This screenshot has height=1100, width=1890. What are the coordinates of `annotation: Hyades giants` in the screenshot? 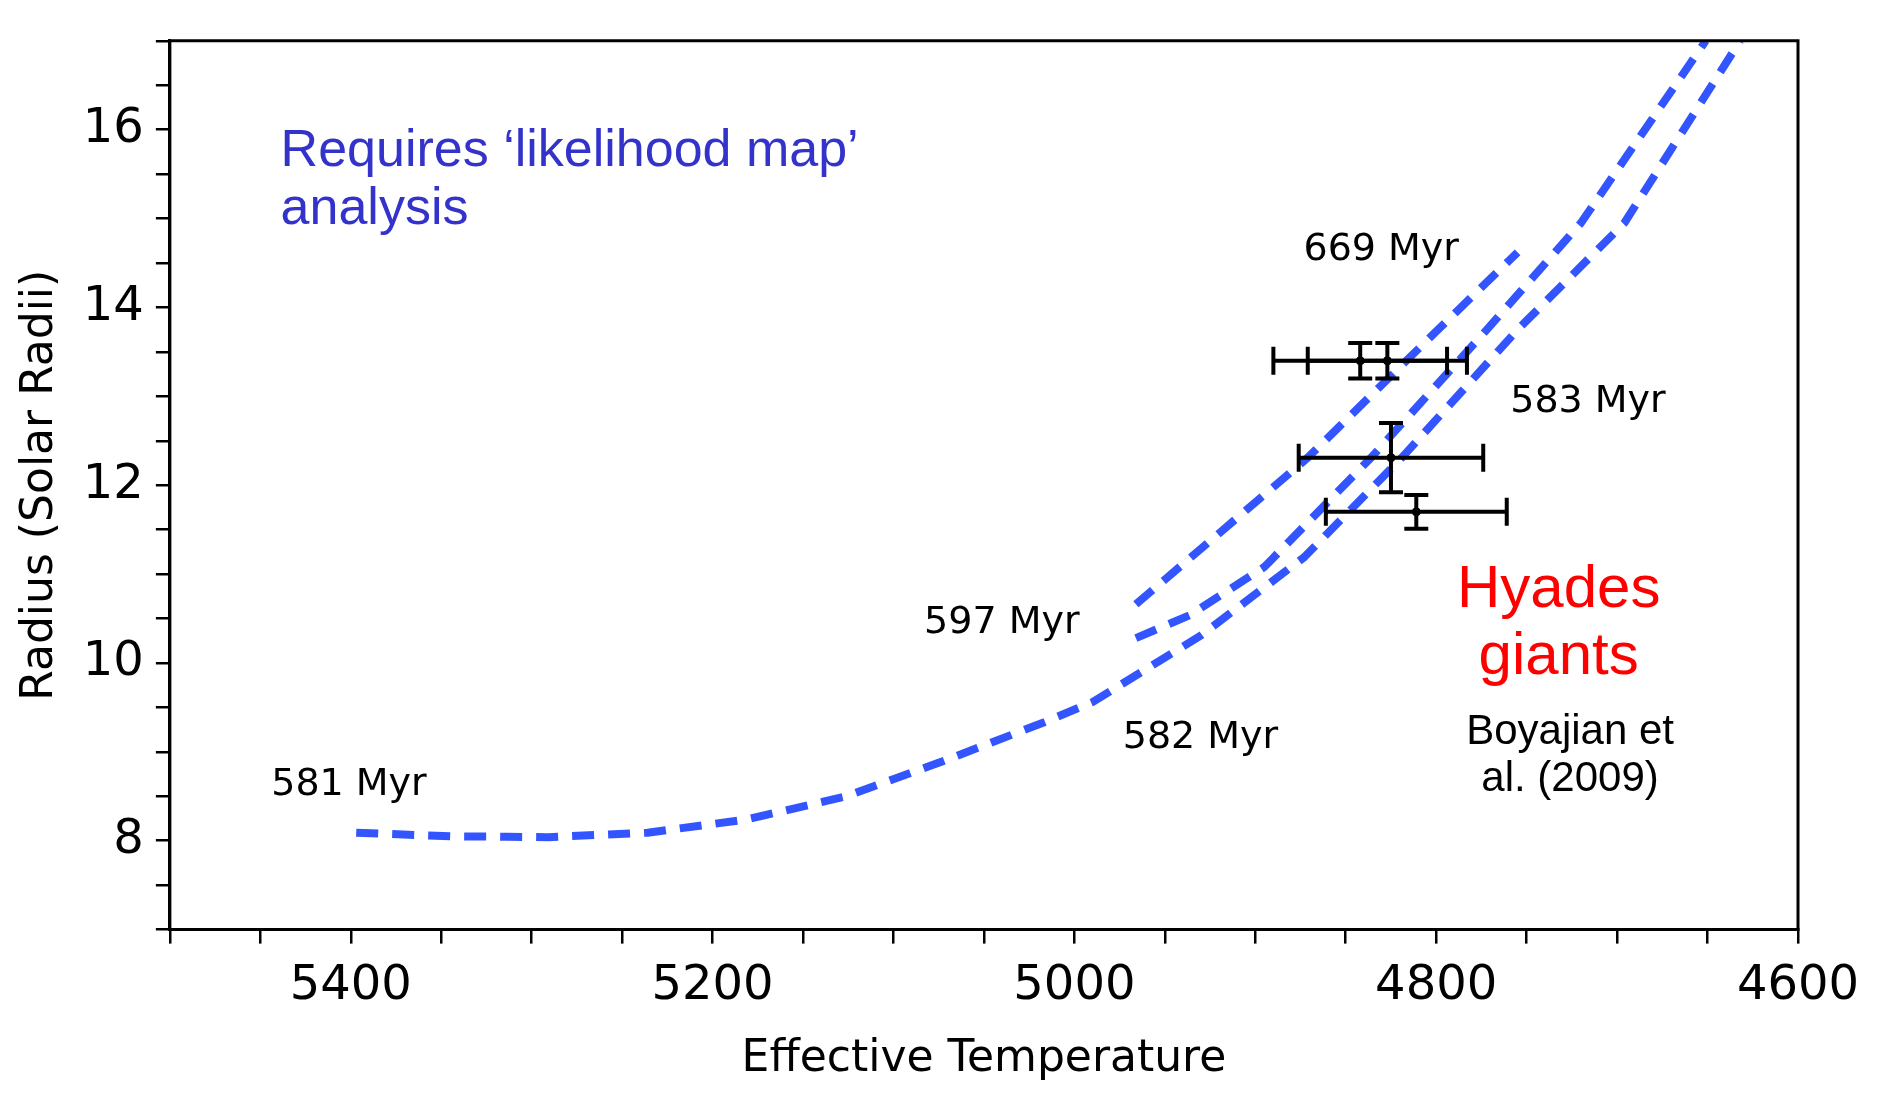 It's located at (1558, 620).